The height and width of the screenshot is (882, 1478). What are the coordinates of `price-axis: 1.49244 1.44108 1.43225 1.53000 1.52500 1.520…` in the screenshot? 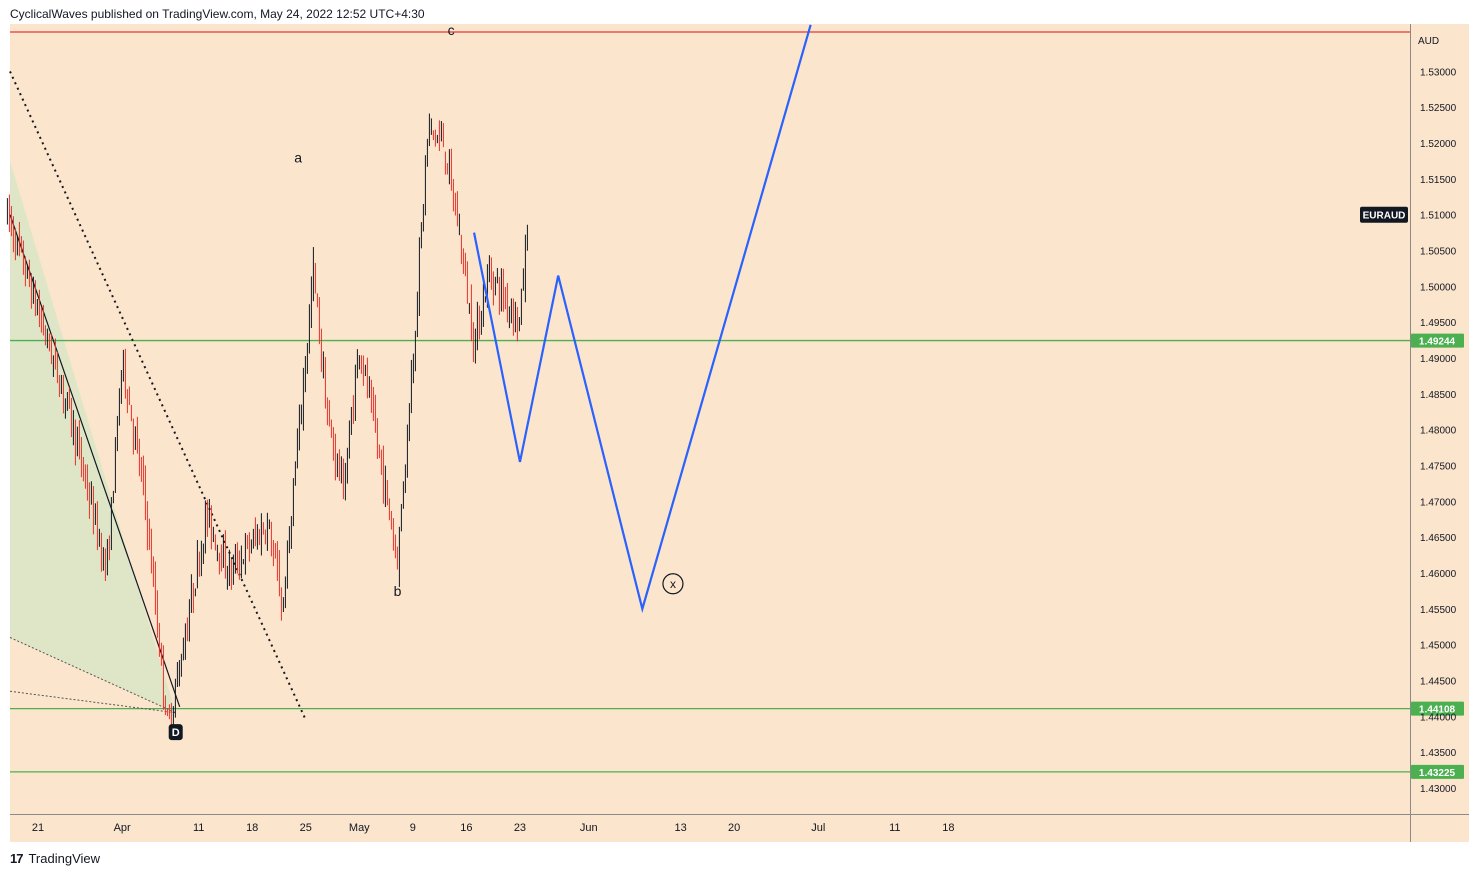 It's located at (1412, 415).